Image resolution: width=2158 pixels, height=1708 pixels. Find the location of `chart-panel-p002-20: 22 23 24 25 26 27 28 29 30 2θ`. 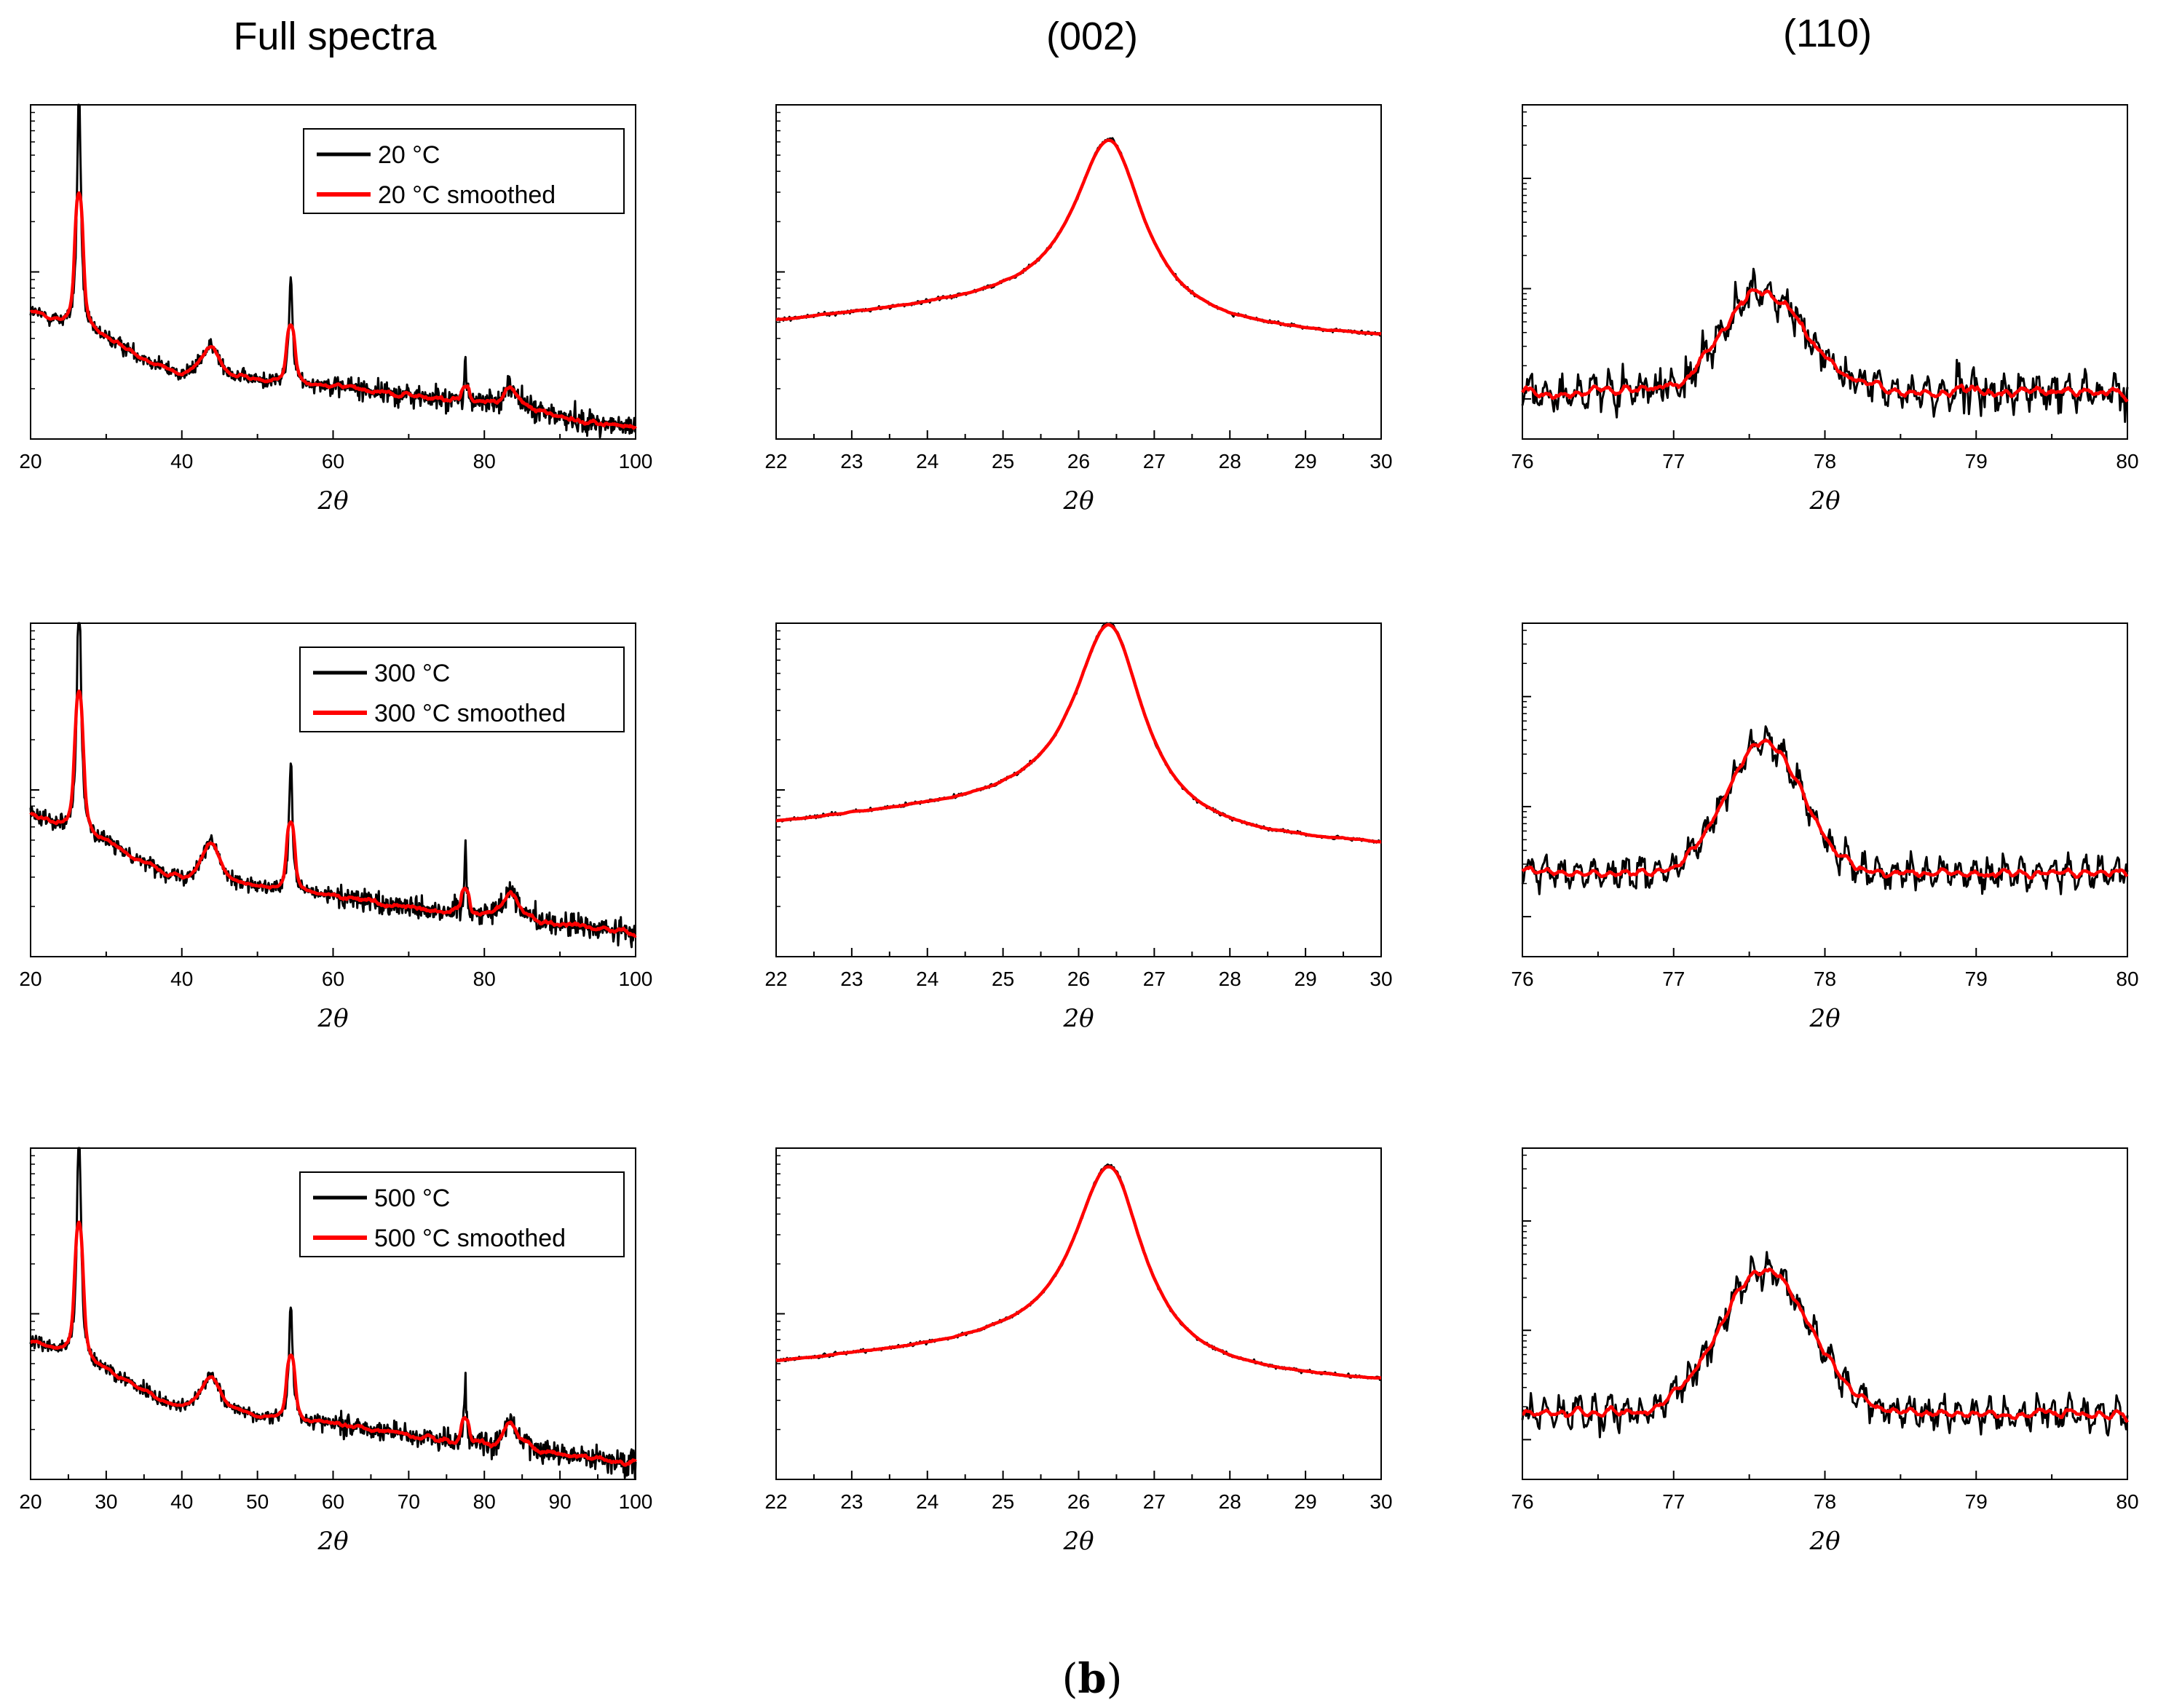

chart-panel-p002-20: 22 23 24 25 26 27 28 29 30 2θ is located at coordinates (1078, 310).